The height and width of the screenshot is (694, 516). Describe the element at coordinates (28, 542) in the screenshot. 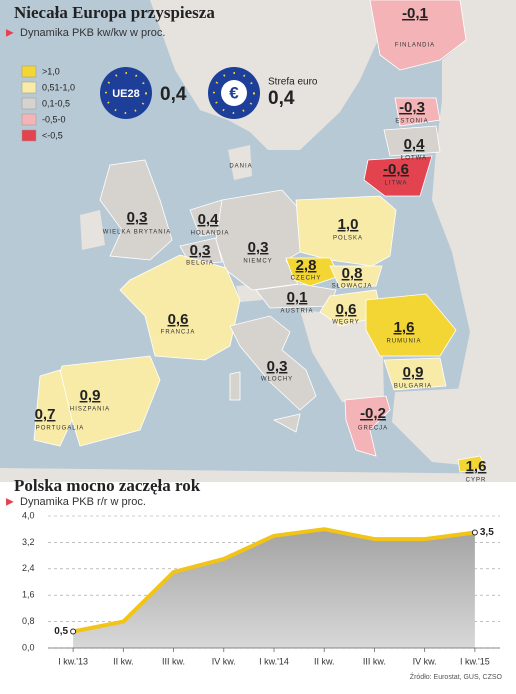

I see `y-tick-label: 3,2` at that location.